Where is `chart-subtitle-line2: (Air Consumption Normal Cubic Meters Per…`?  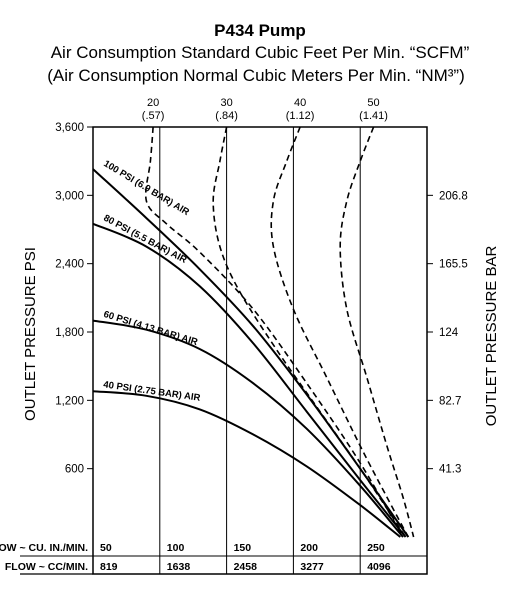 chart-subtitle-line2: (Air Consumption Normal Cubic Meters Per… is located at coordinates (256, 75).